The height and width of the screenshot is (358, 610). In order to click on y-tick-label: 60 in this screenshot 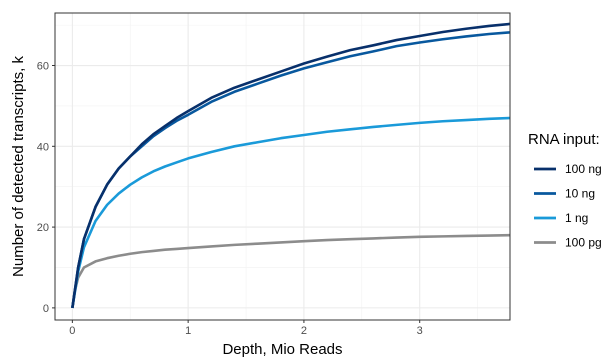, I will do `click(43, 67)`.